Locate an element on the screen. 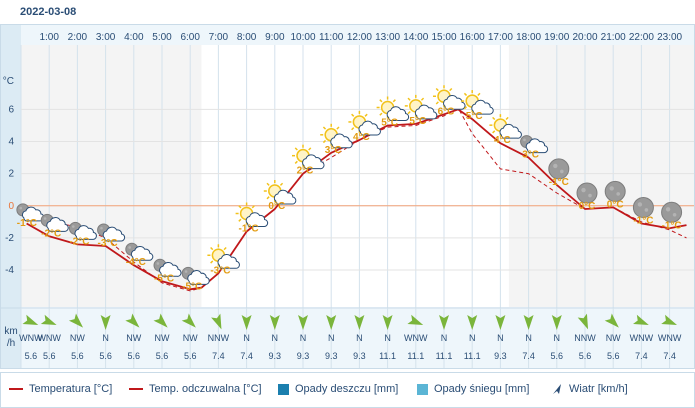  wind-gutter is located at coordinates (11, 338).